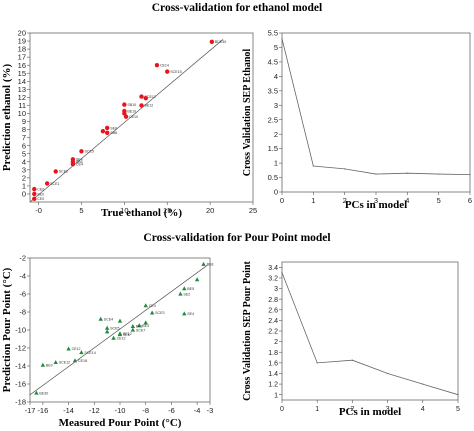 The height and width of the screenshot is (431, 474). I want to click on data-point-label: SE8, so click(113, 128).